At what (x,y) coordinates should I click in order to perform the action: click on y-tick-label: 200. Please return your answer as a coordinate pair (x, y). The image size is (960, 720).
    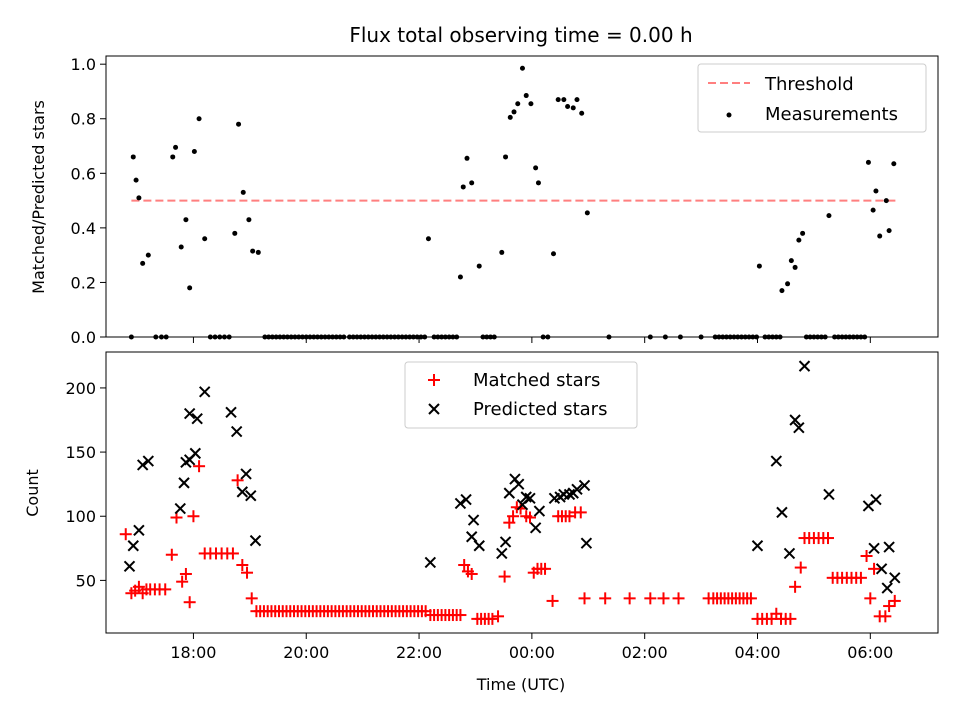
    Looking at the image, I should click on (80, 388).